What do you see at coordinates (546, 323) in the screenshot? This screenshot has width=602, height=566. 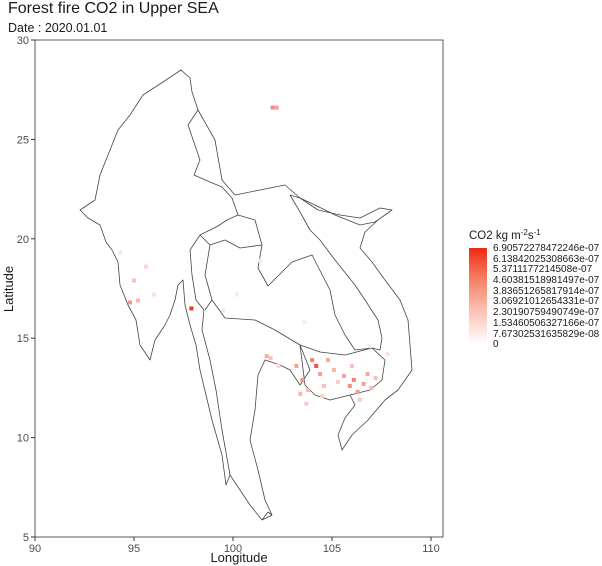 I see `legend-label: 1.53460506327166e-07` at bounding box center [546, 323].